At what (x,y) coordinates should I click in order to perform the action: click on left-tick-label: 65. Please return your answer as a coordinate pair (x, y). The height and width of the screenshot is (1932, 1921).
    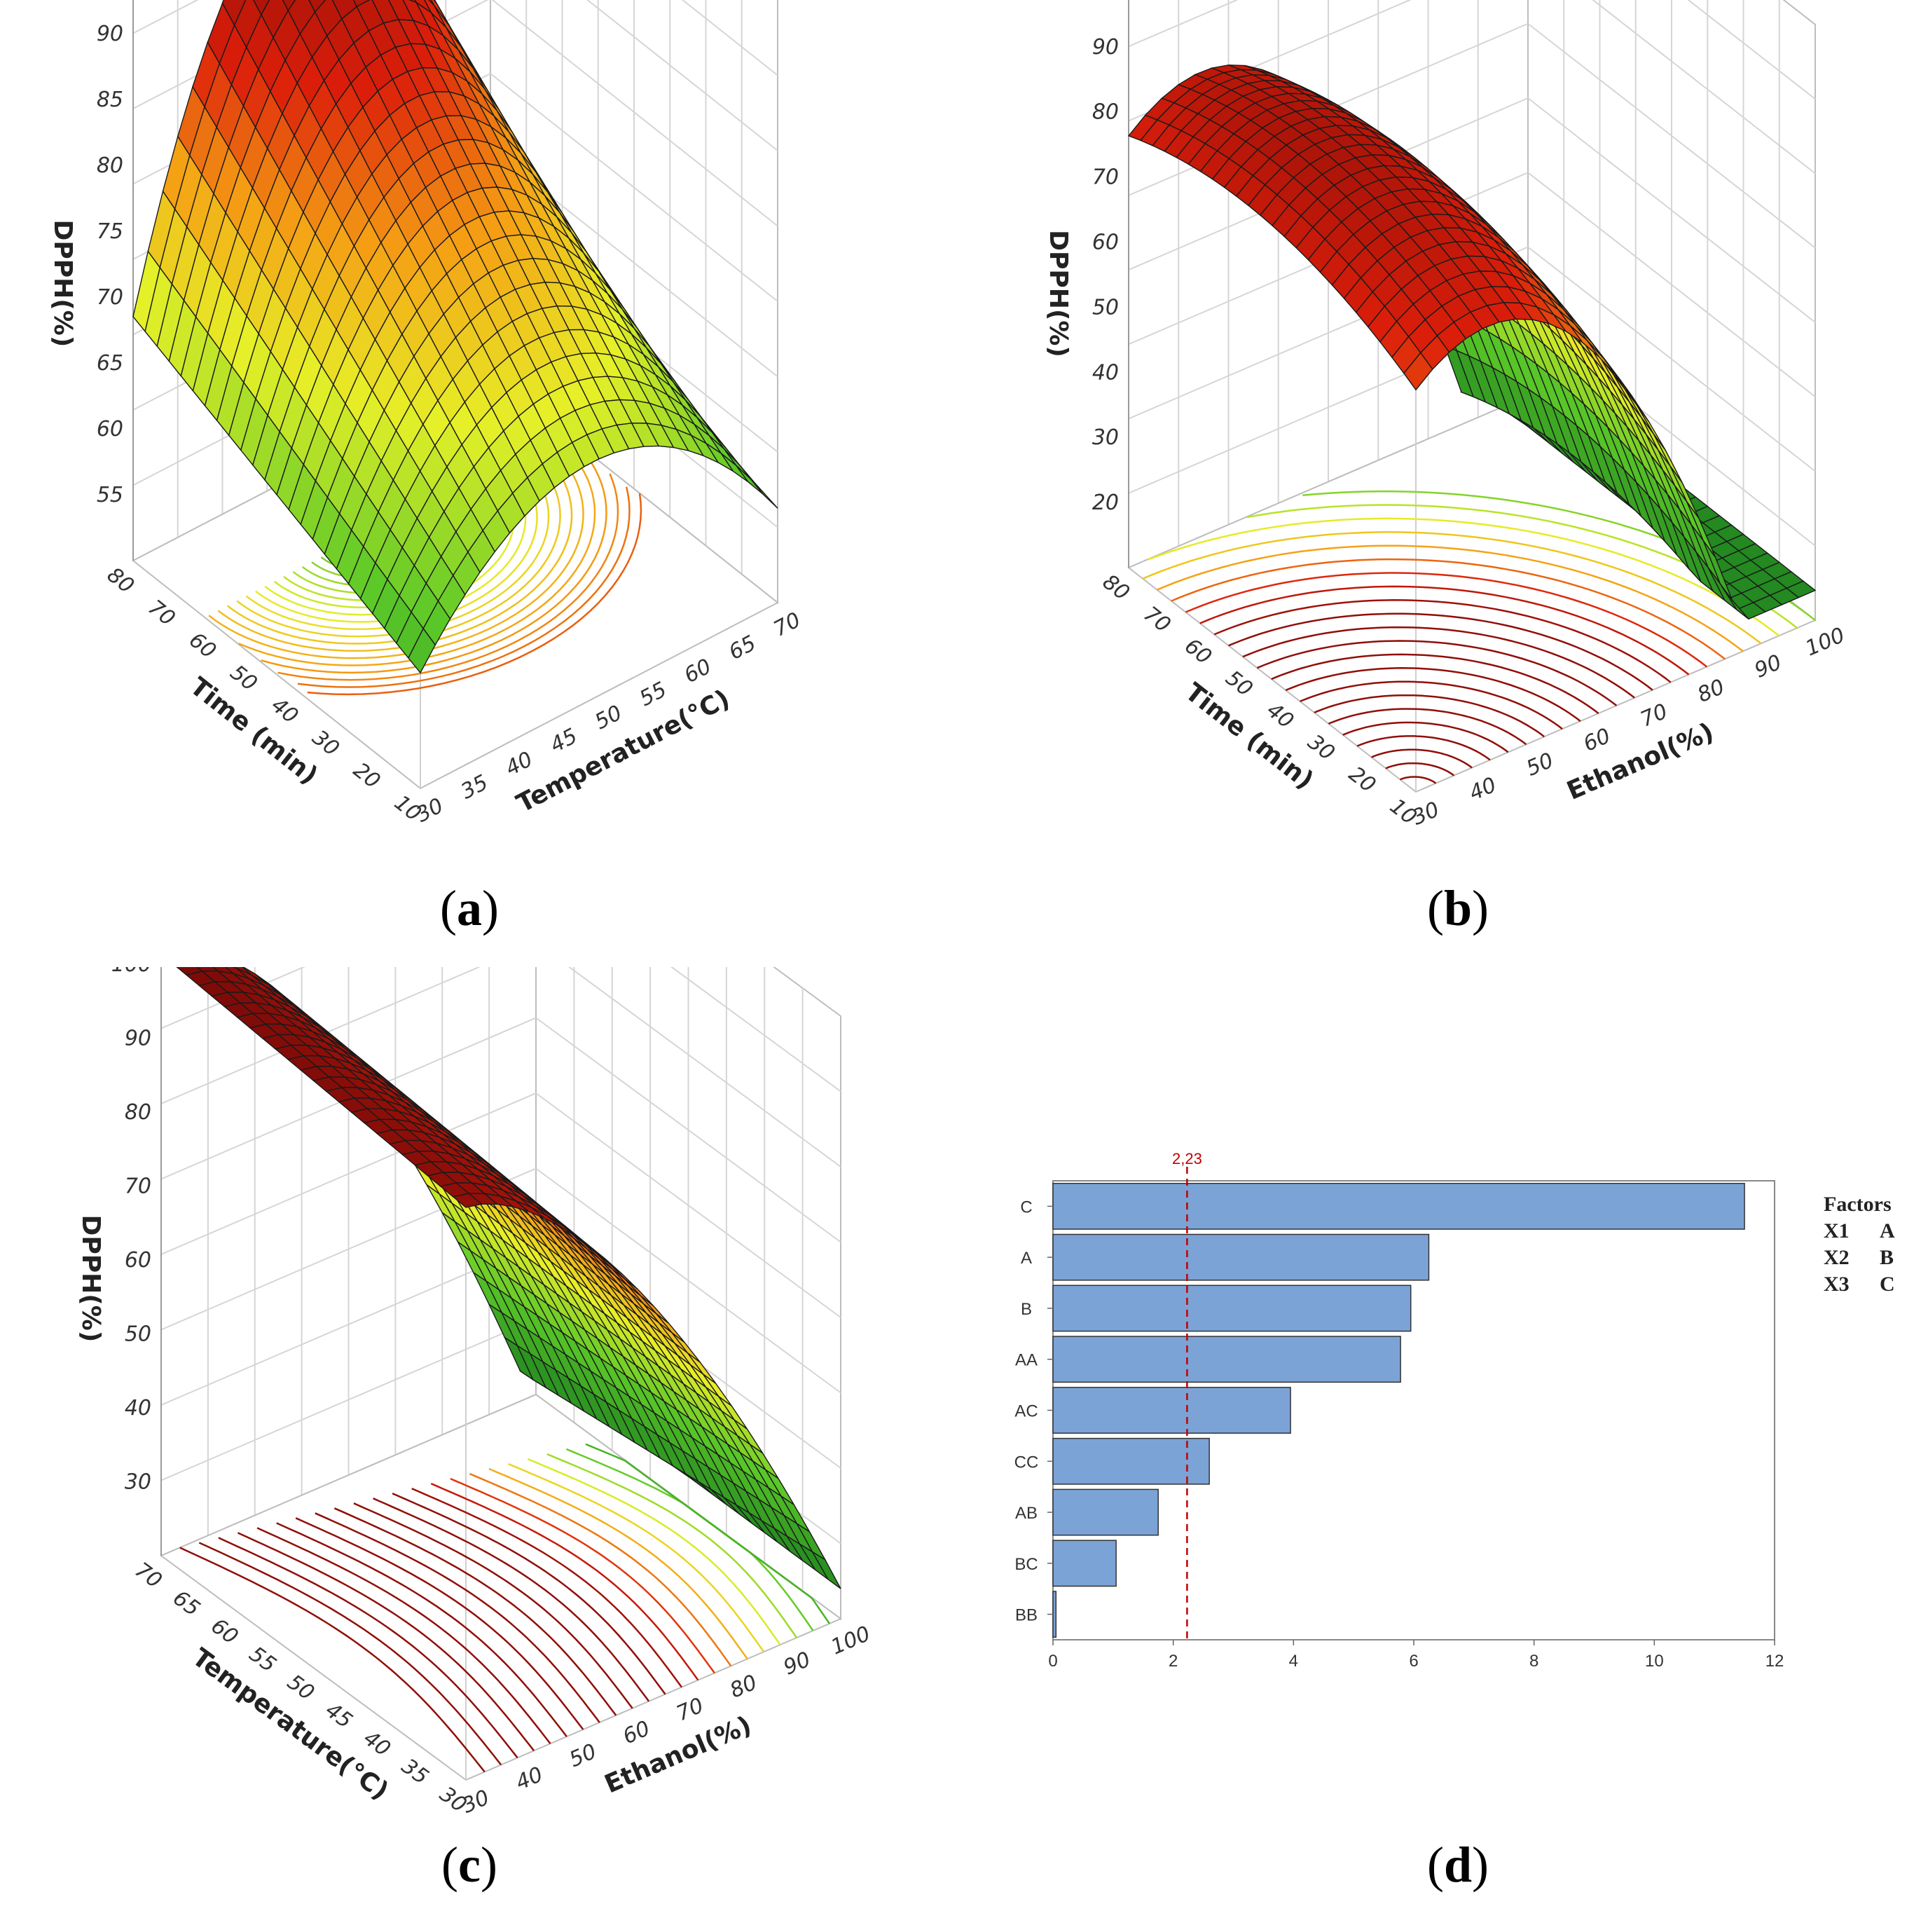
    Looking at the image, I should click on (186, 1604).